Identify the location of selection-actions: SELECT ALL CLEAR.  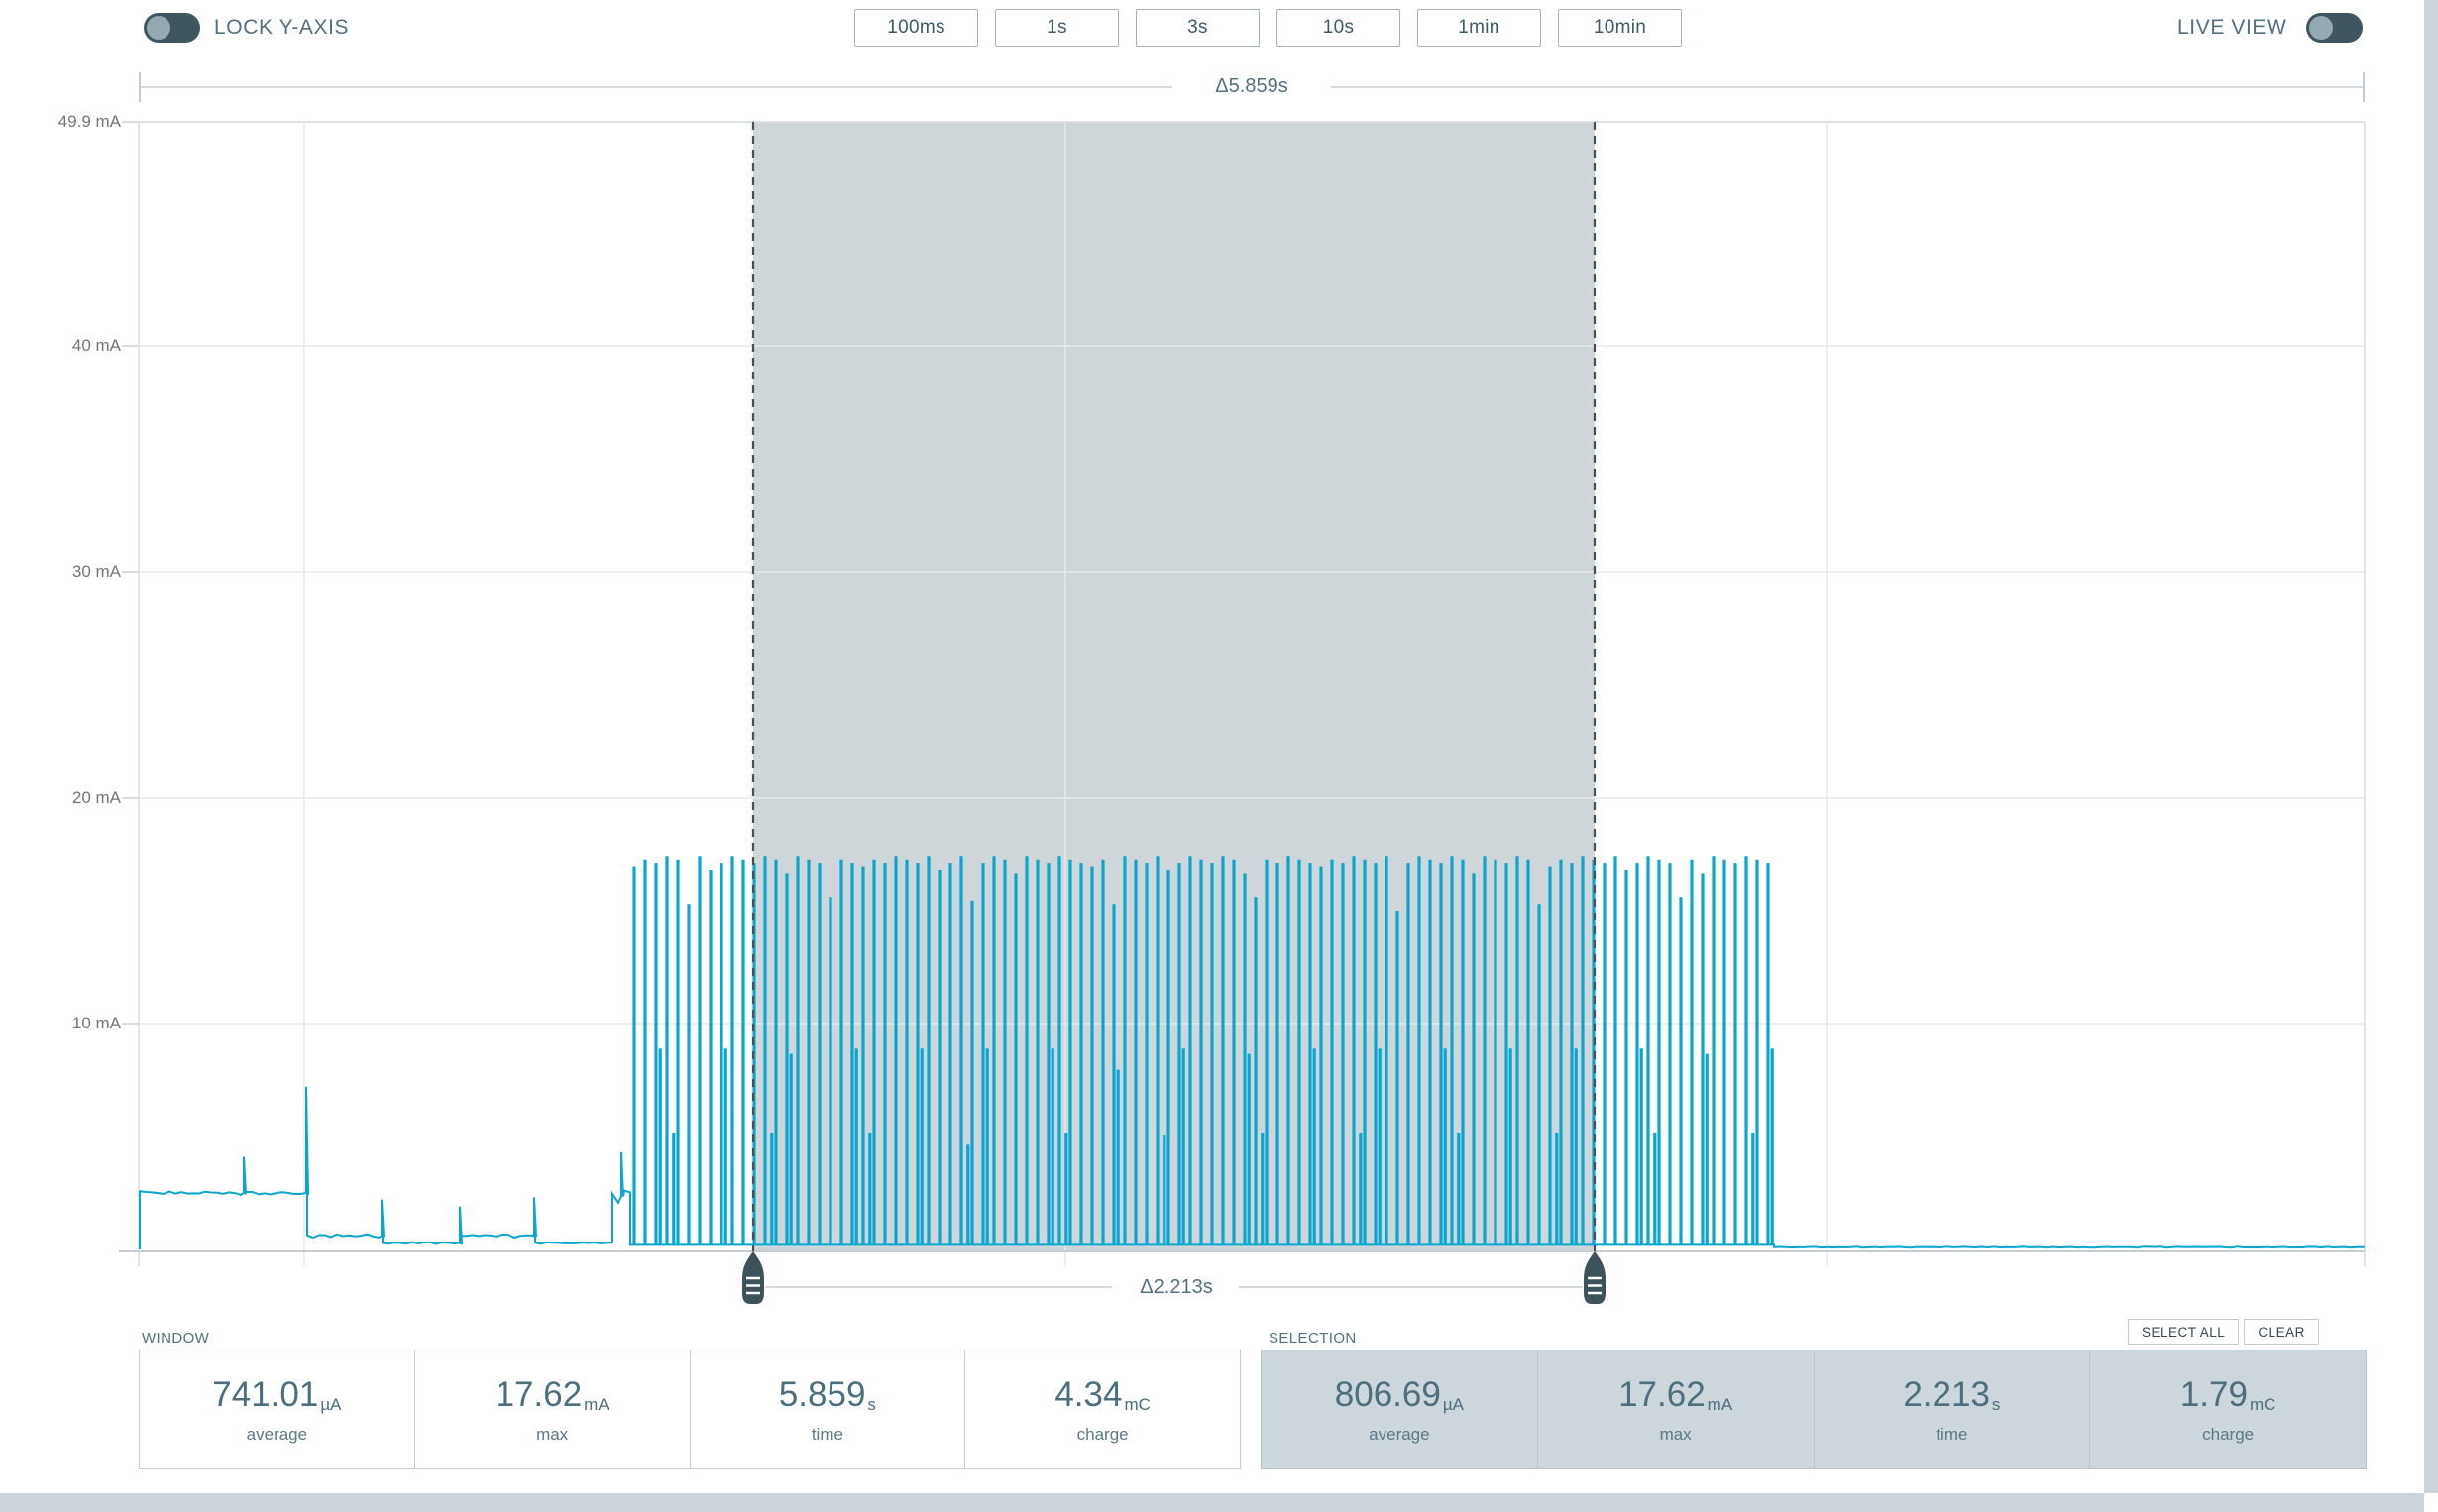
(2224, 1332).